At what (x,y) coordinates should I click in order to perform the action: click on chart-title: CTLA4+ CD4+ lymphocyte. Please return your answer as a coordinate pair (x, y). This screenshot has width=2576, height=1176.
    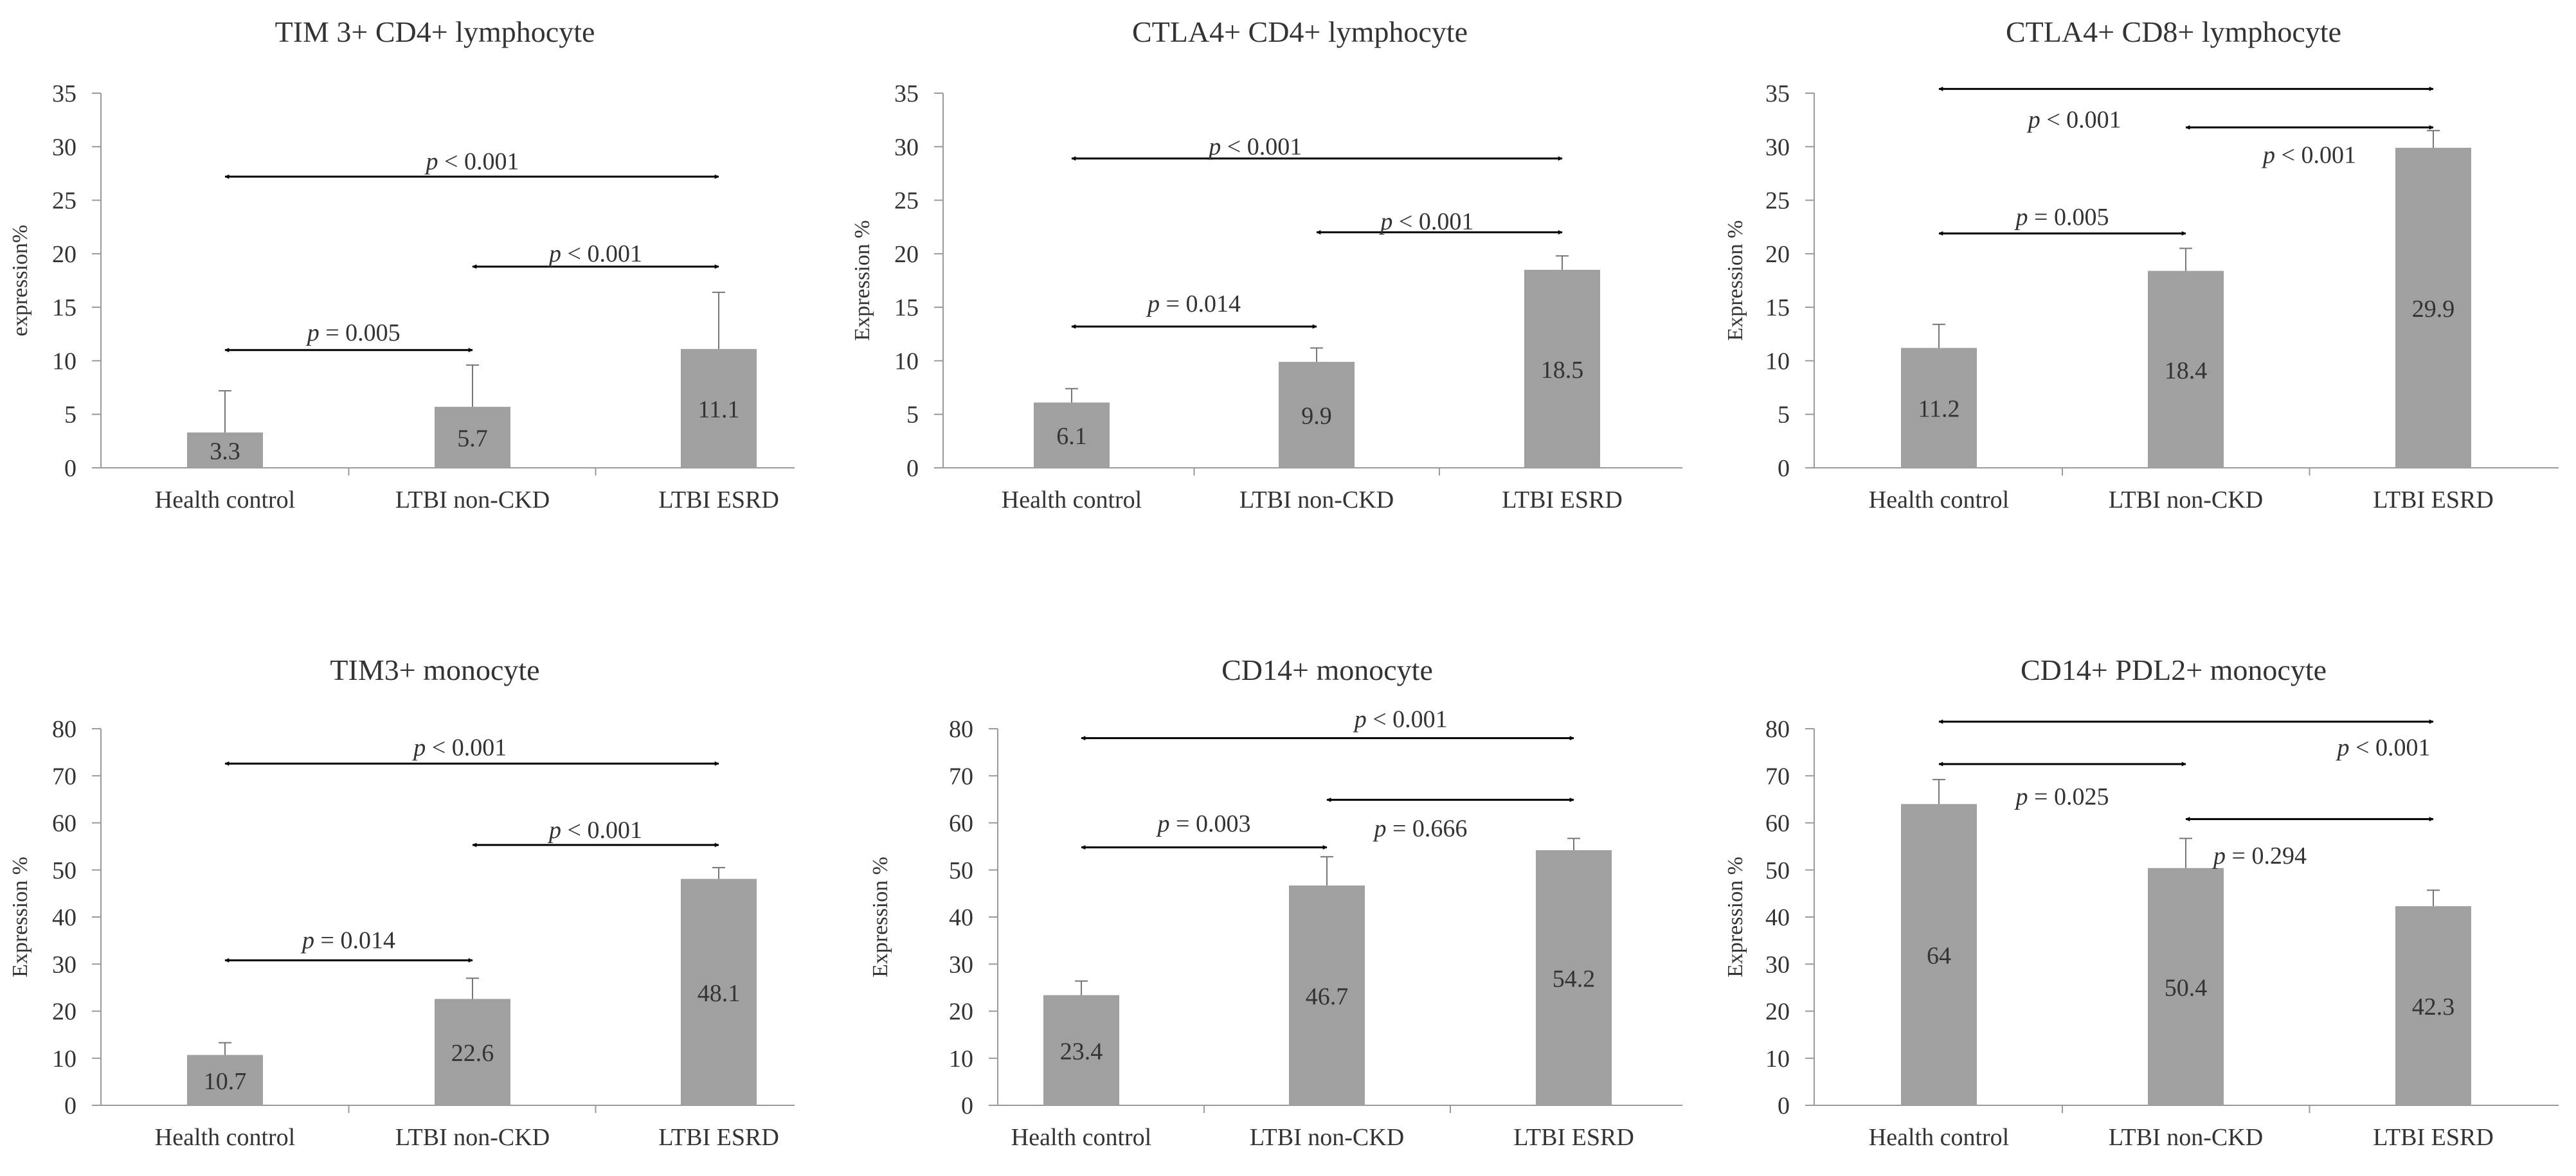
    Looking at the image, I should click on (1300, 31).